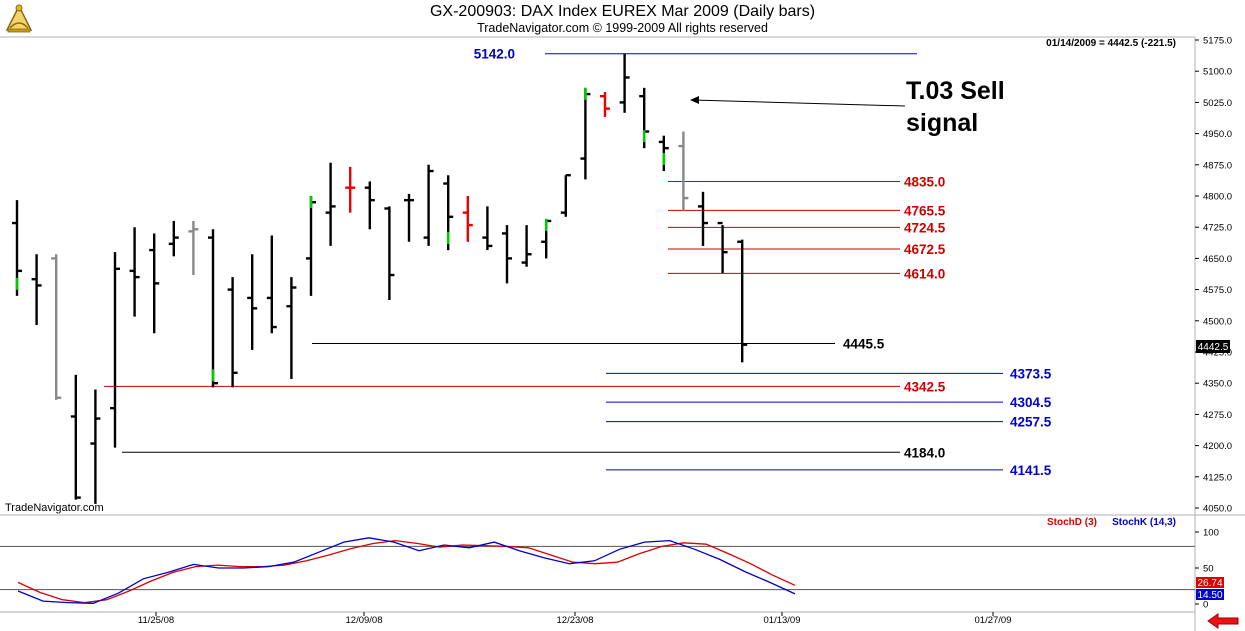 The width and height of the screenshot is (1245, 631). What do you see at coordinates (525, 386) in the screenshot?
I see `price-level: 4342.5` at bounding box center [525, 386].